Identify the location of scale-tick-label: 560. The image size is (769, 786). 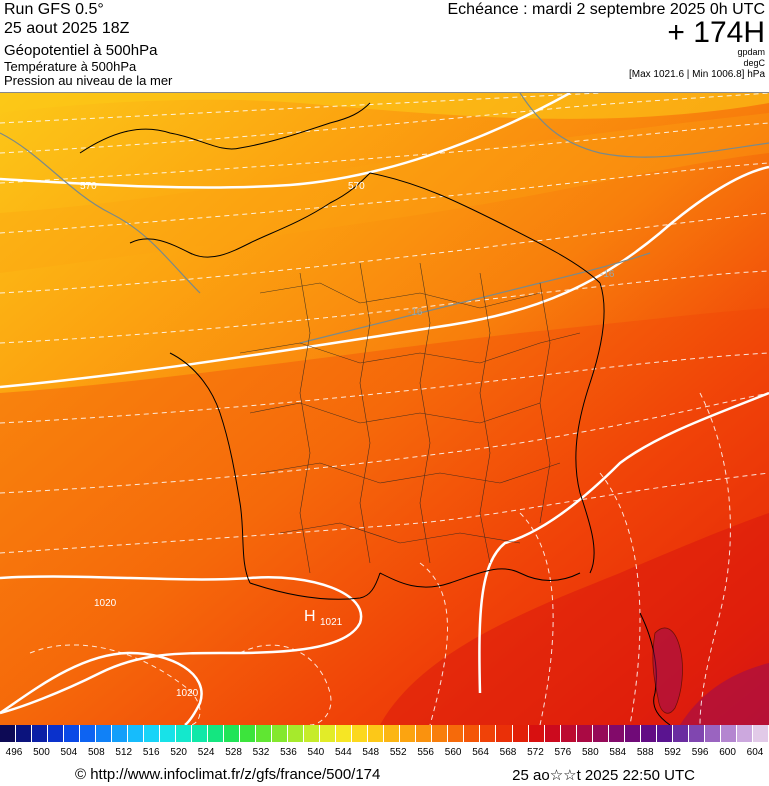
(453, 752).